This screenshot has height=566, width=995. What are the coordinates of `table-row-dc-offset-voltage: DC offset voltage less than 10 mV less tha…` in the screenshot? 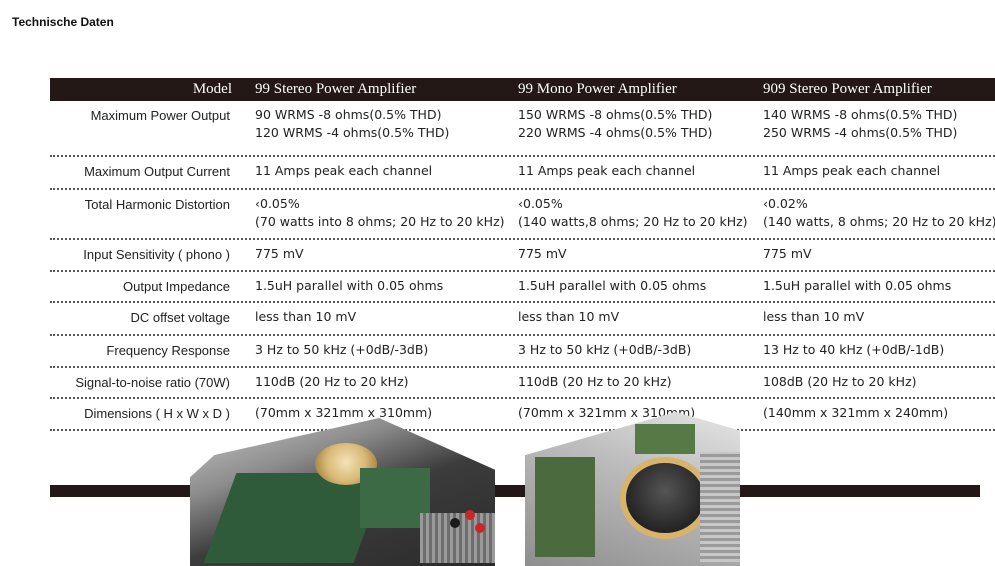 It's located at (522, 319).